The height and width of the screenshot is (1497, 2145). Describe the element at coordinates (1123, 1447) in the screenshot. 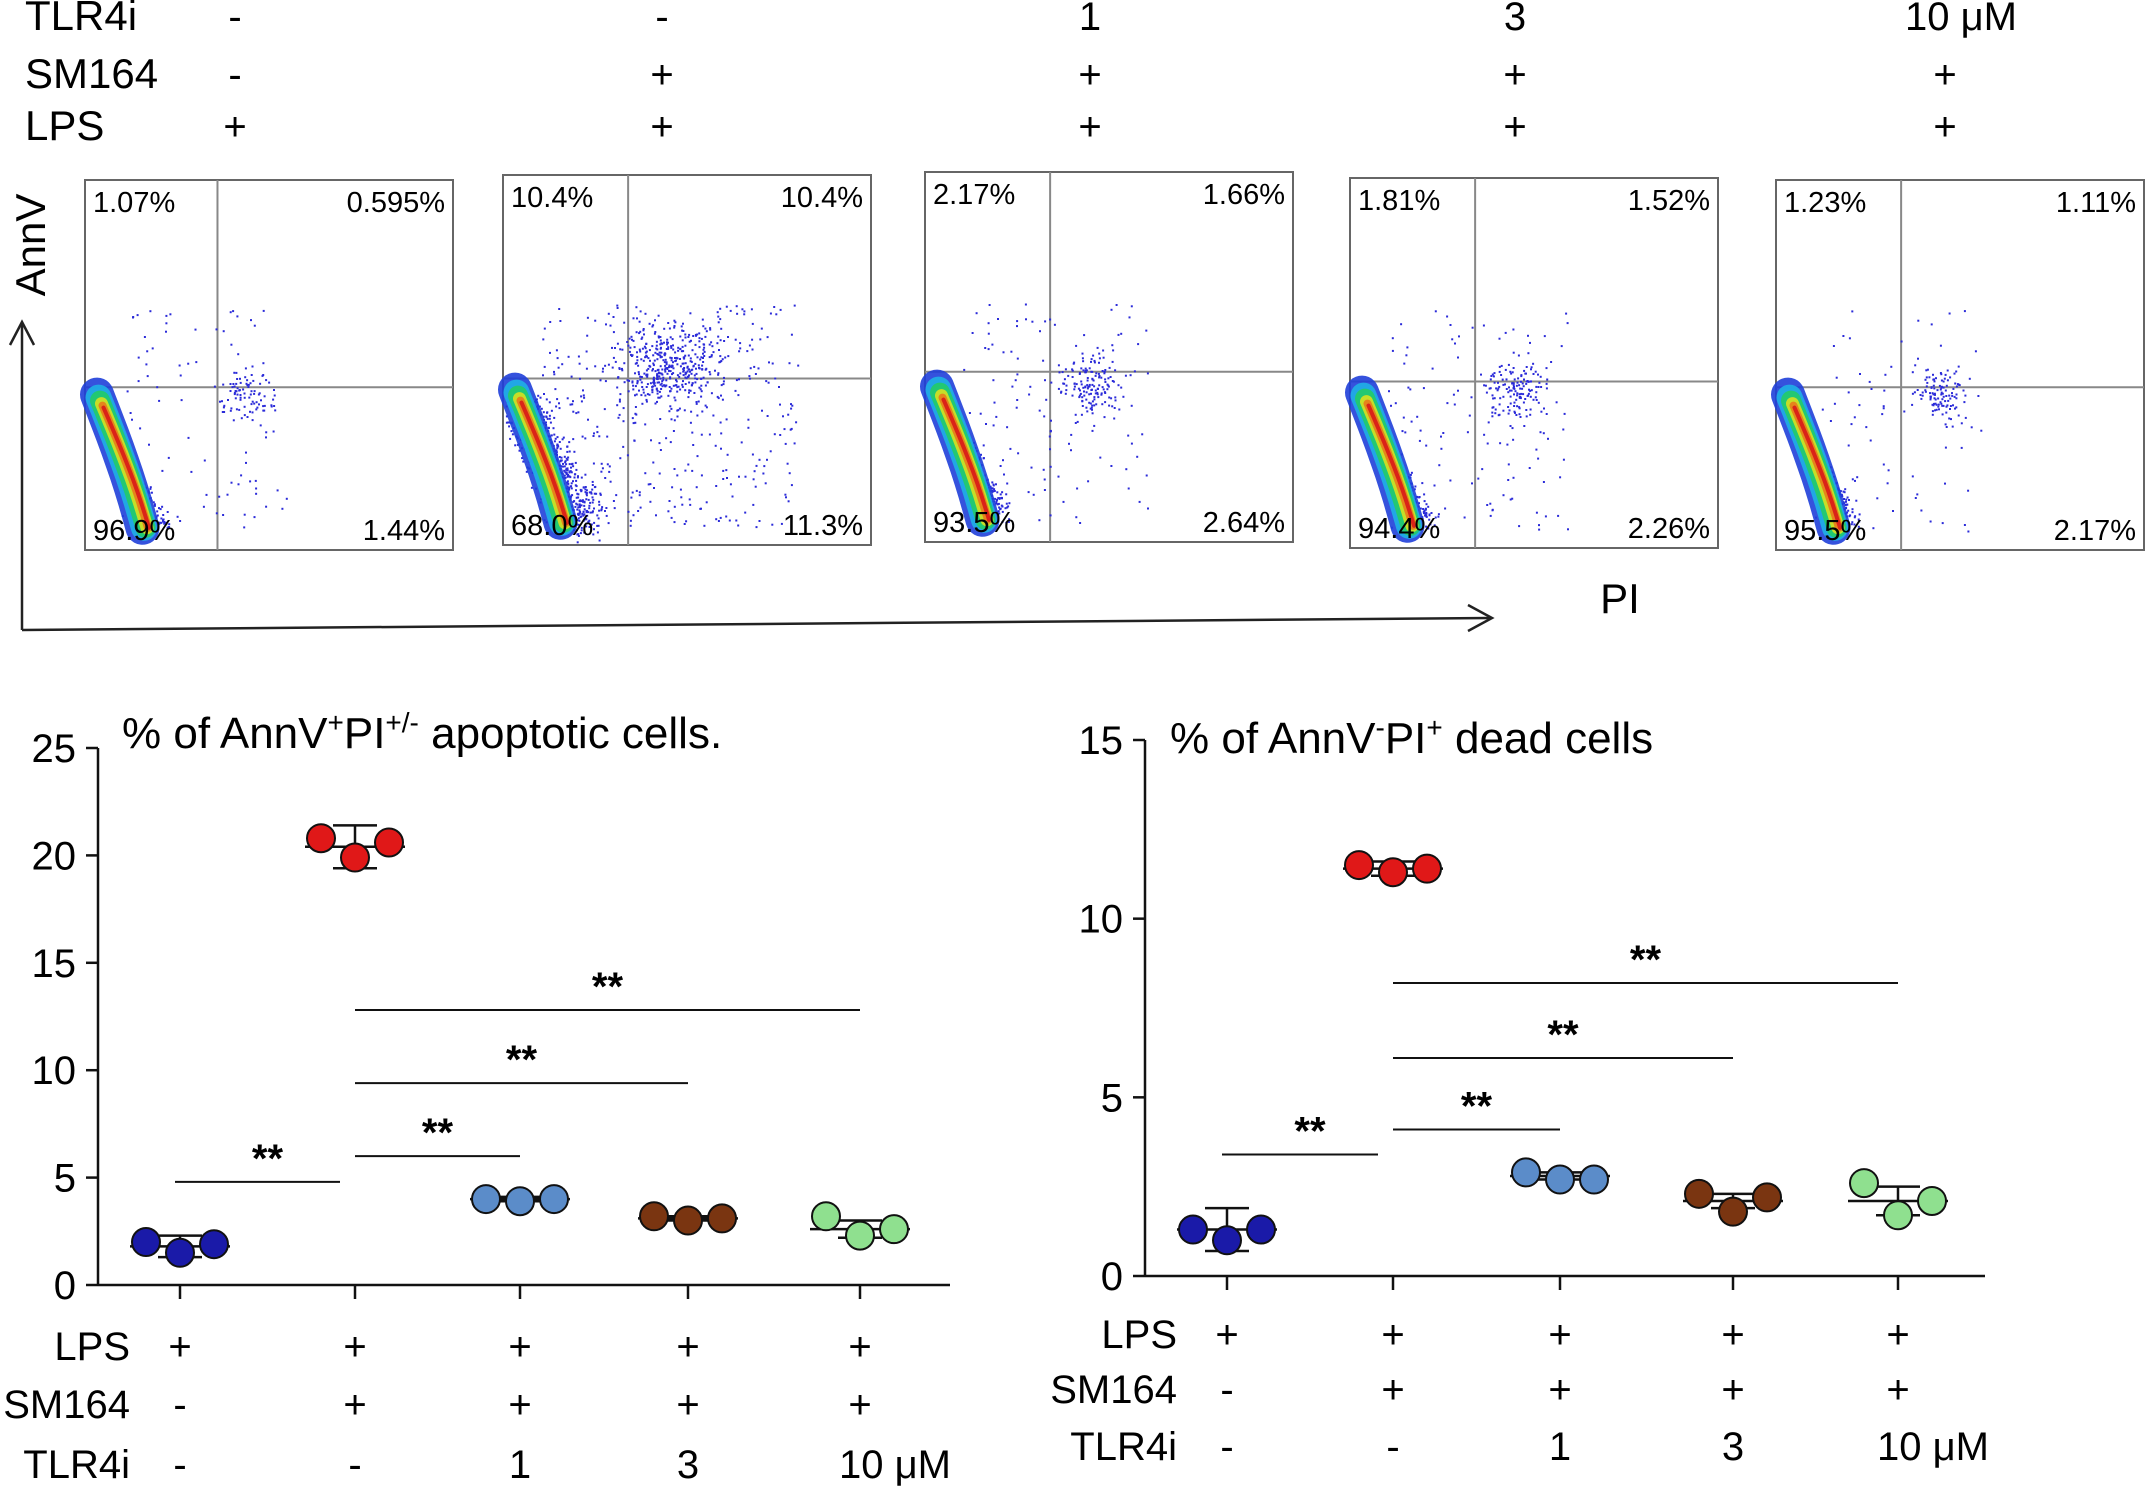

I see `condition-label-tlr4i: TLR4i` at that location.